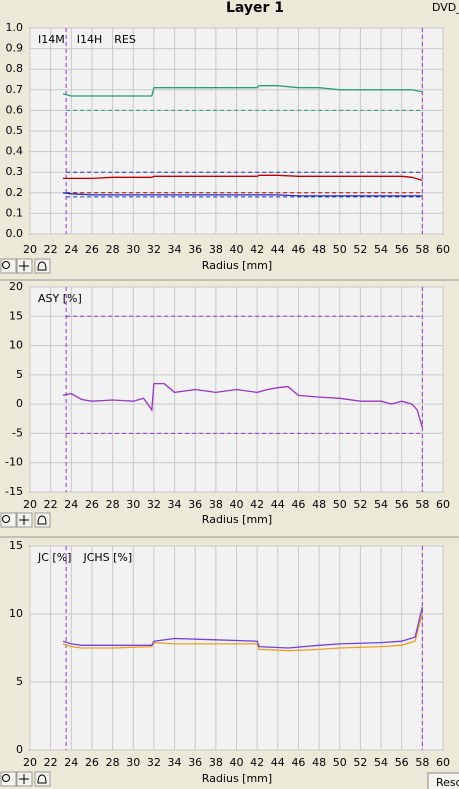  Describe the element at coordinates (402, 762) in the screenshot. I see `x-tick-label: 56` at that location.